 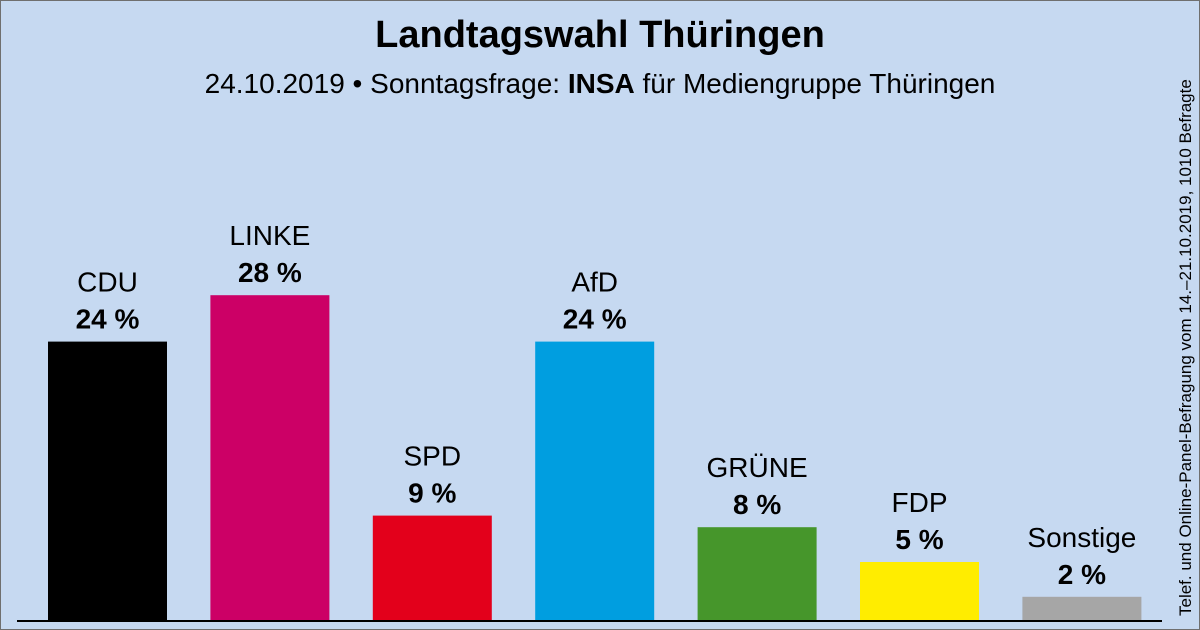 What do you see at coordinates (107, 282) in the screenshot?
I see `category-label-cdu: CDU` at bounding box center [107, 282].